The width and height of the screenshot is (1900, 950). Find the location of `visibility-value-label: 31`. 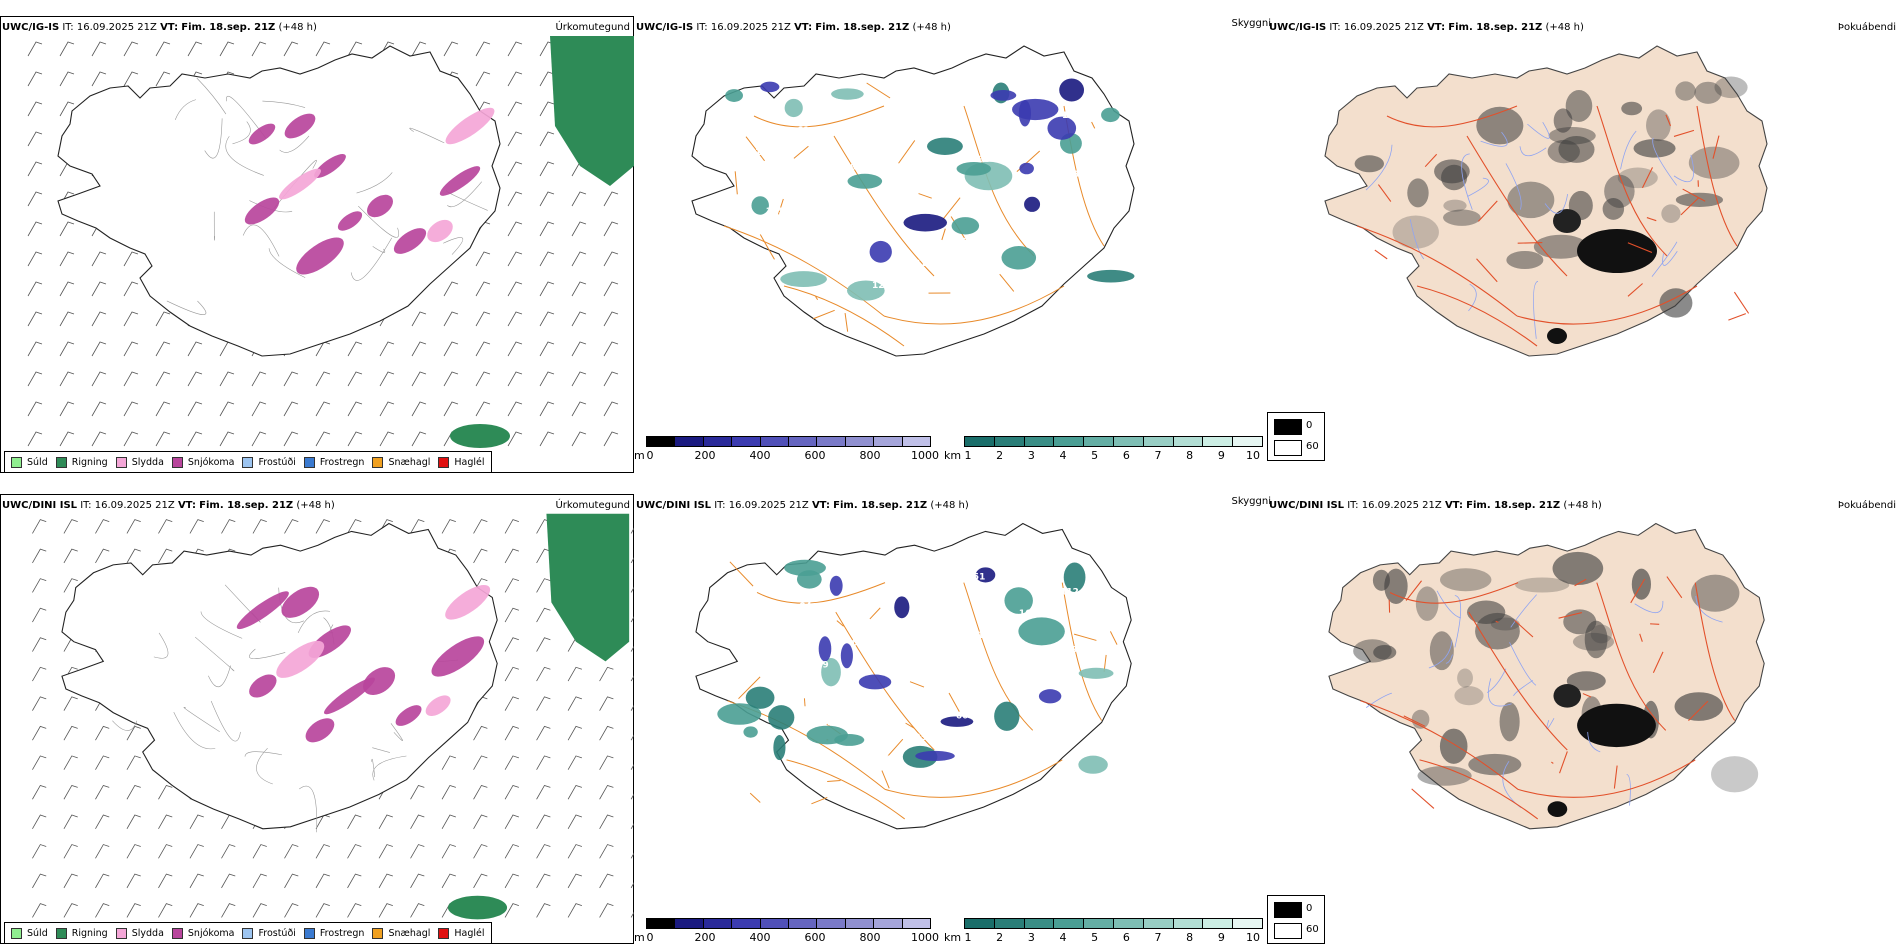

visibility-value-label: 31 is located at coordinates (920, 264).